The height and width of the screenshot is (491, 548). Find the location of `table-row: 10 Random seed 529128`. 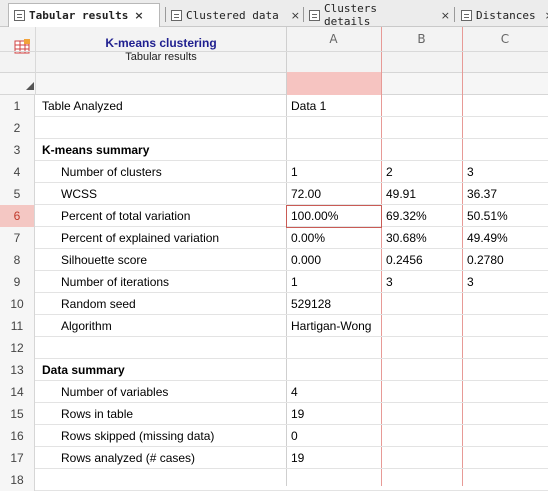

table-row: 10 Random seed 529128 is located at coordinates (274, 304).